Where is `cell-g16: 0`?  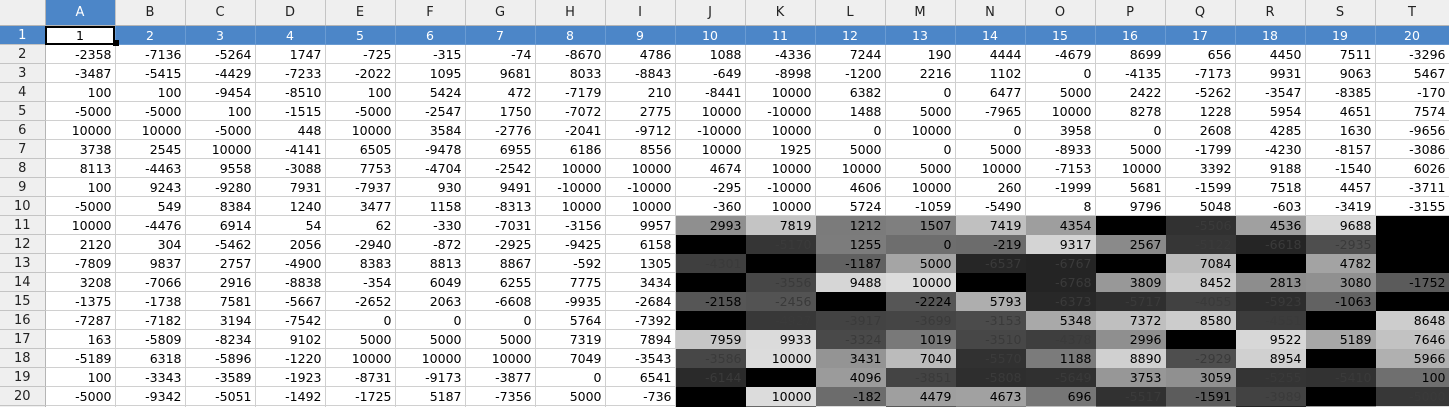 cell-g16: 0 is located at coordinates (500, 320).